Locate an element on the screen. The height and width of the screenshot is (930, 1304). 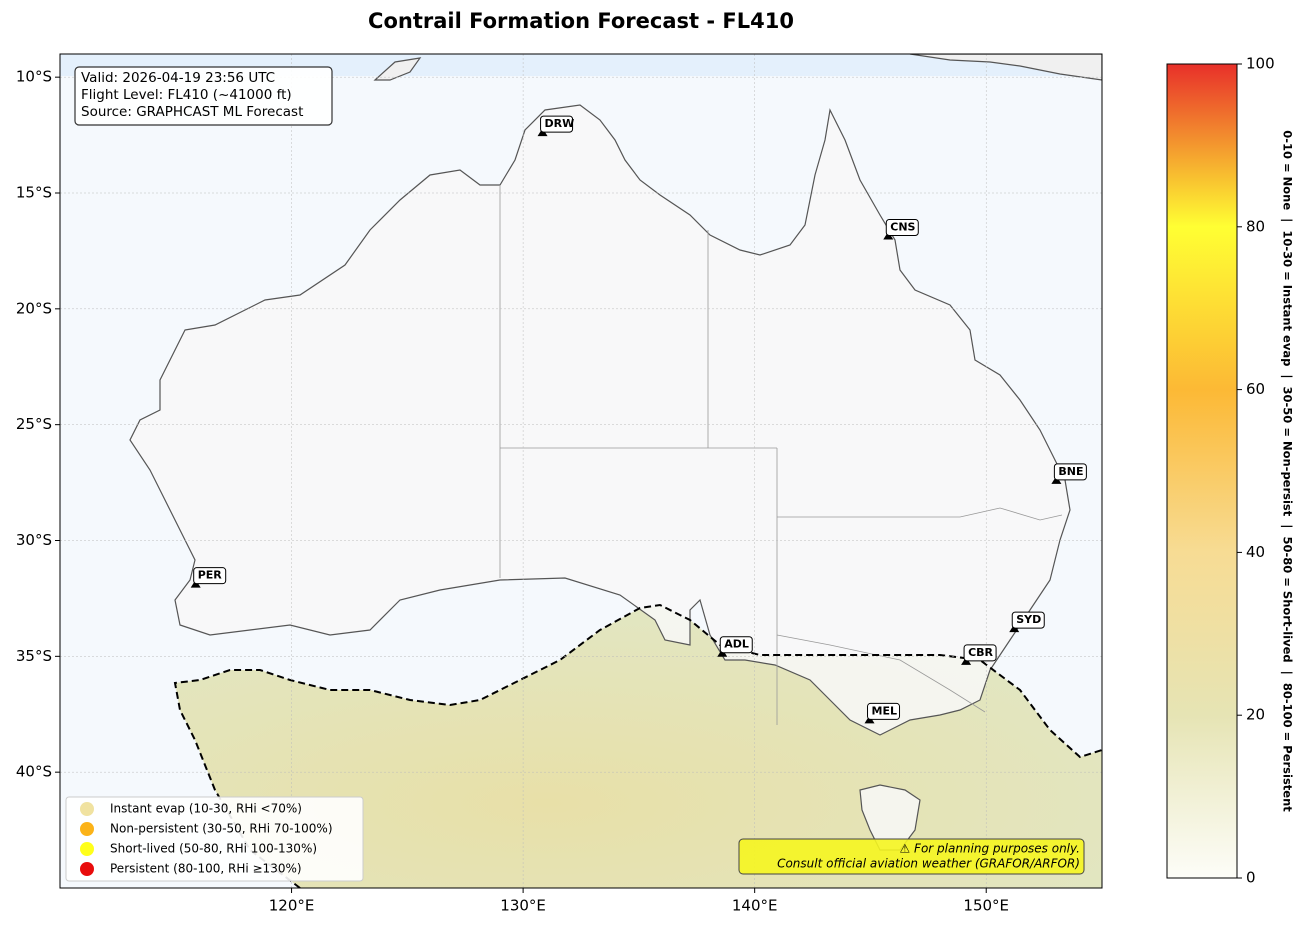
legend-label: Persistent (80-100, RHi ≥130%) is located at coordinates (206, 869).